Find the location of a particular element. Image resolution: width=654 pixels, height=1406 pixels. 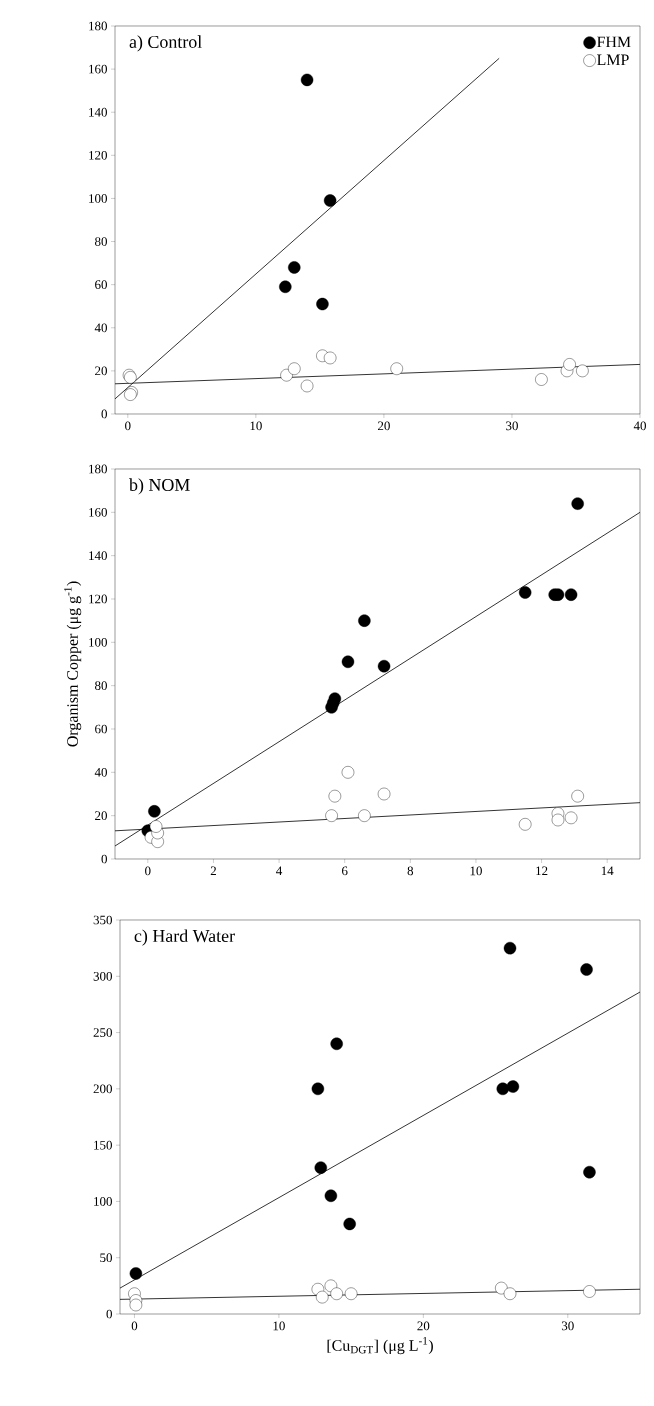

legend-label: FHM is located at coordinates (614, 42).